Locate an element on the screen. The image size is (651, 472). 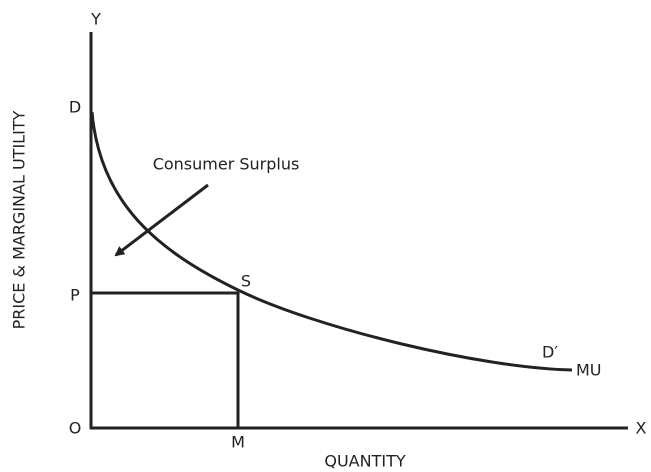
origin-label: O is located at coordinates (75, 428).